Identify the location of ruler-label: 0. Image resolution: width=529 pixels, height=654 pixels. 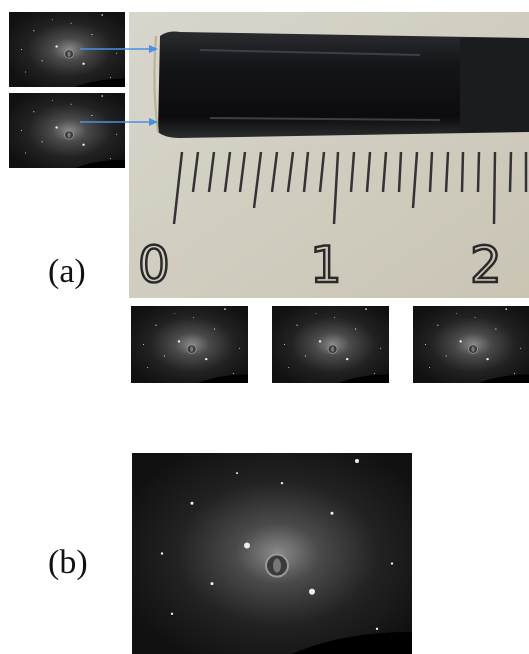
(154, 265).